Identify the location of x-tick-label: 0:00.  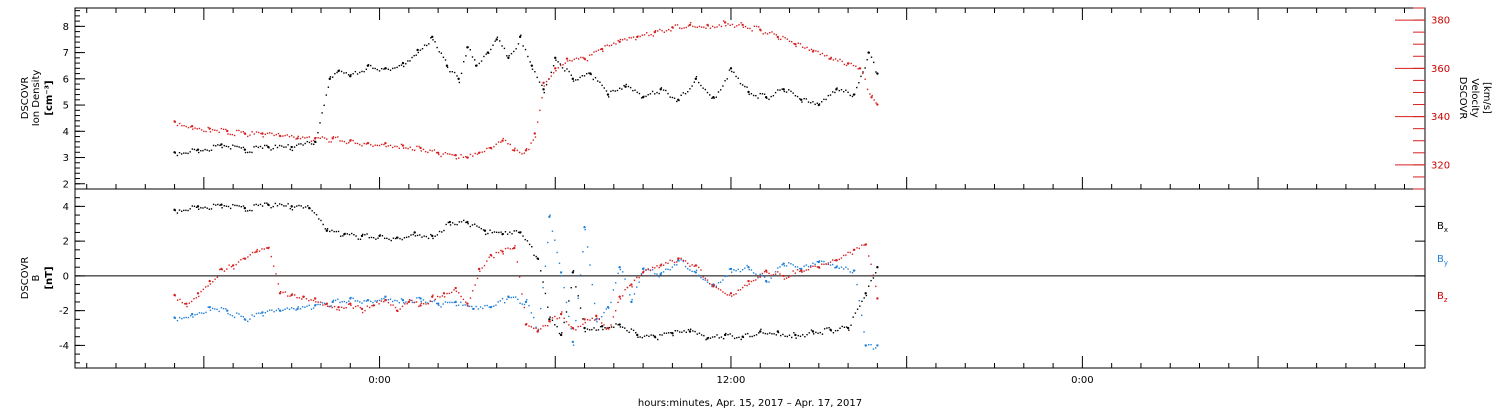
(1082, 380).